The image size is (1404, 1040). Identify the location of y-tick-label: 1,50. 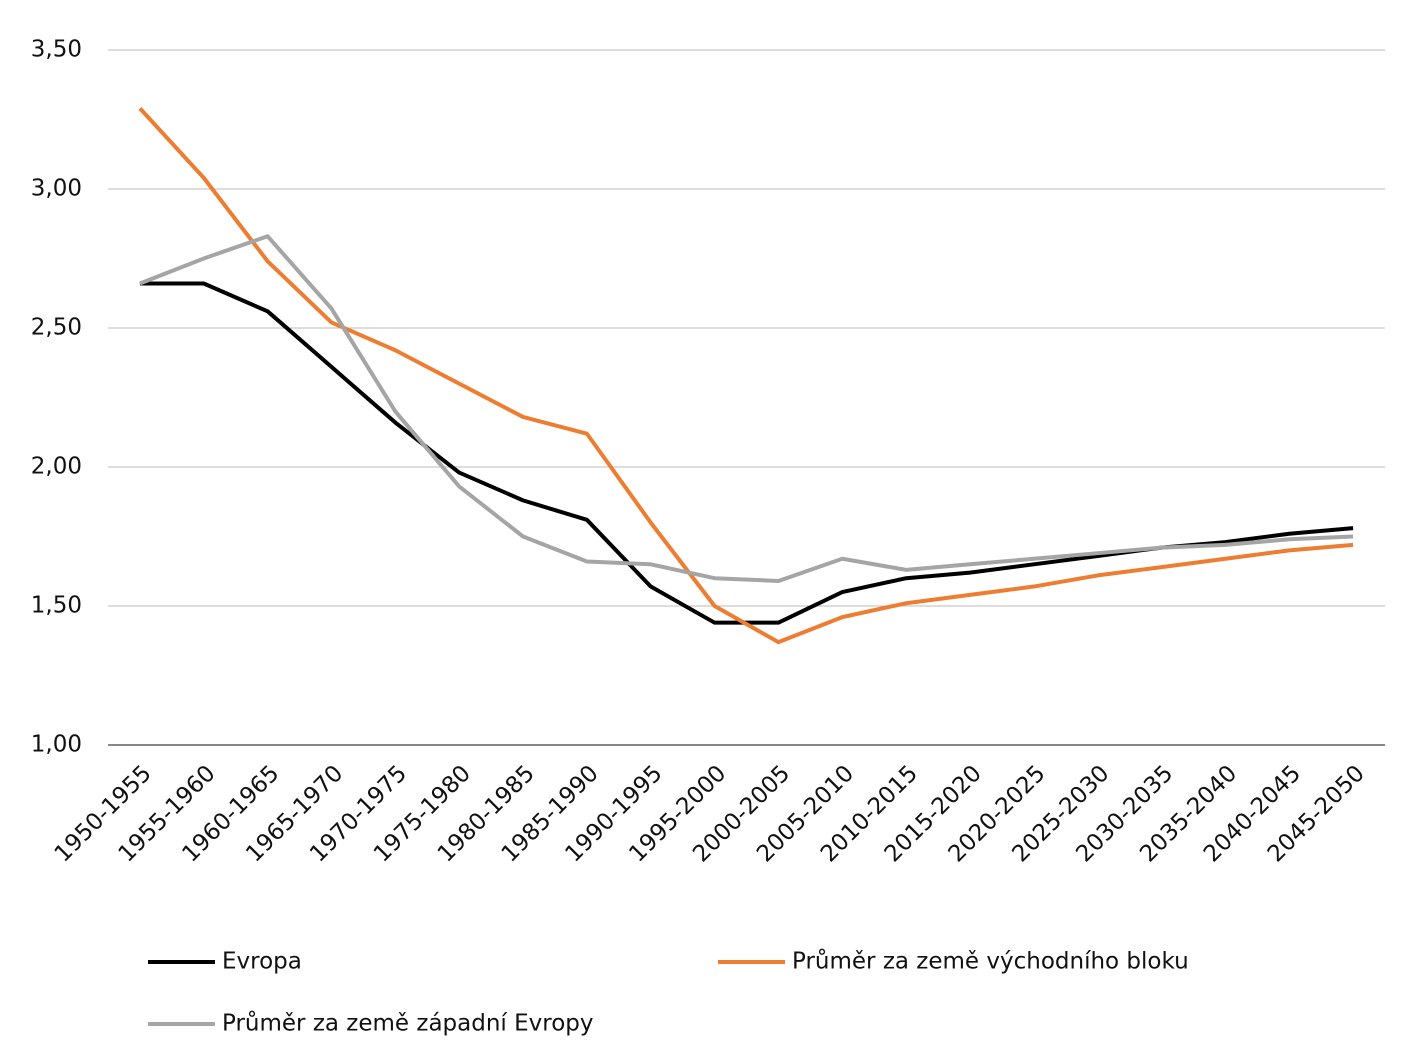
(56, 606).